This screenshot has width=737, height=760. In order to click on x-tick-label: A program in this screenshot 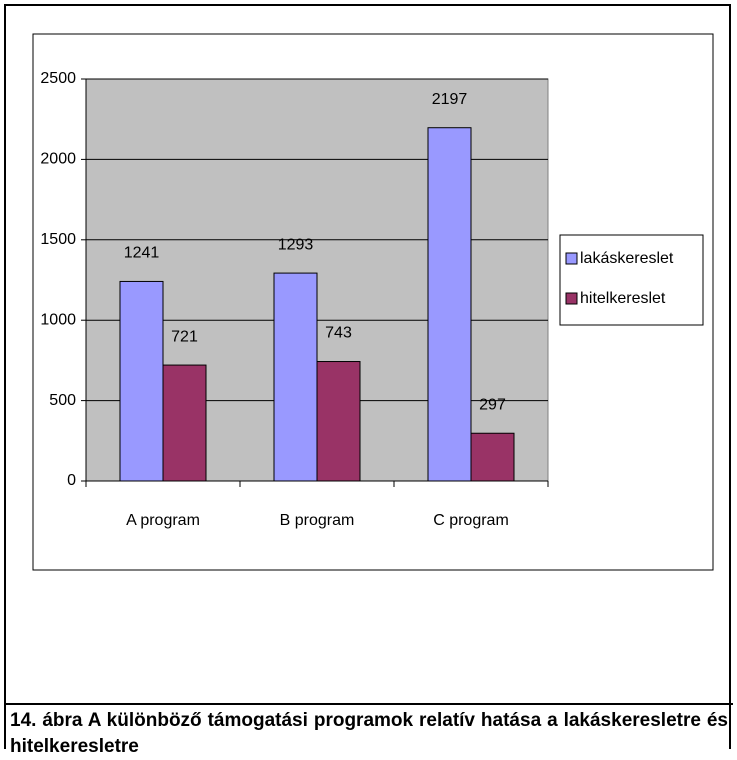, I will do `click(163, 520)`.